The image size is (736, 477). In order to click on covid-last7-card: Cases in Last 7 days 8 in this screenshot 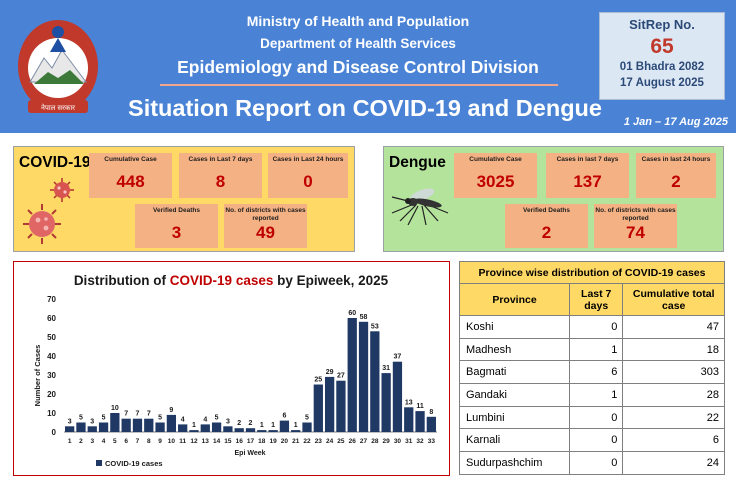, I will do `click(220, 175)`.